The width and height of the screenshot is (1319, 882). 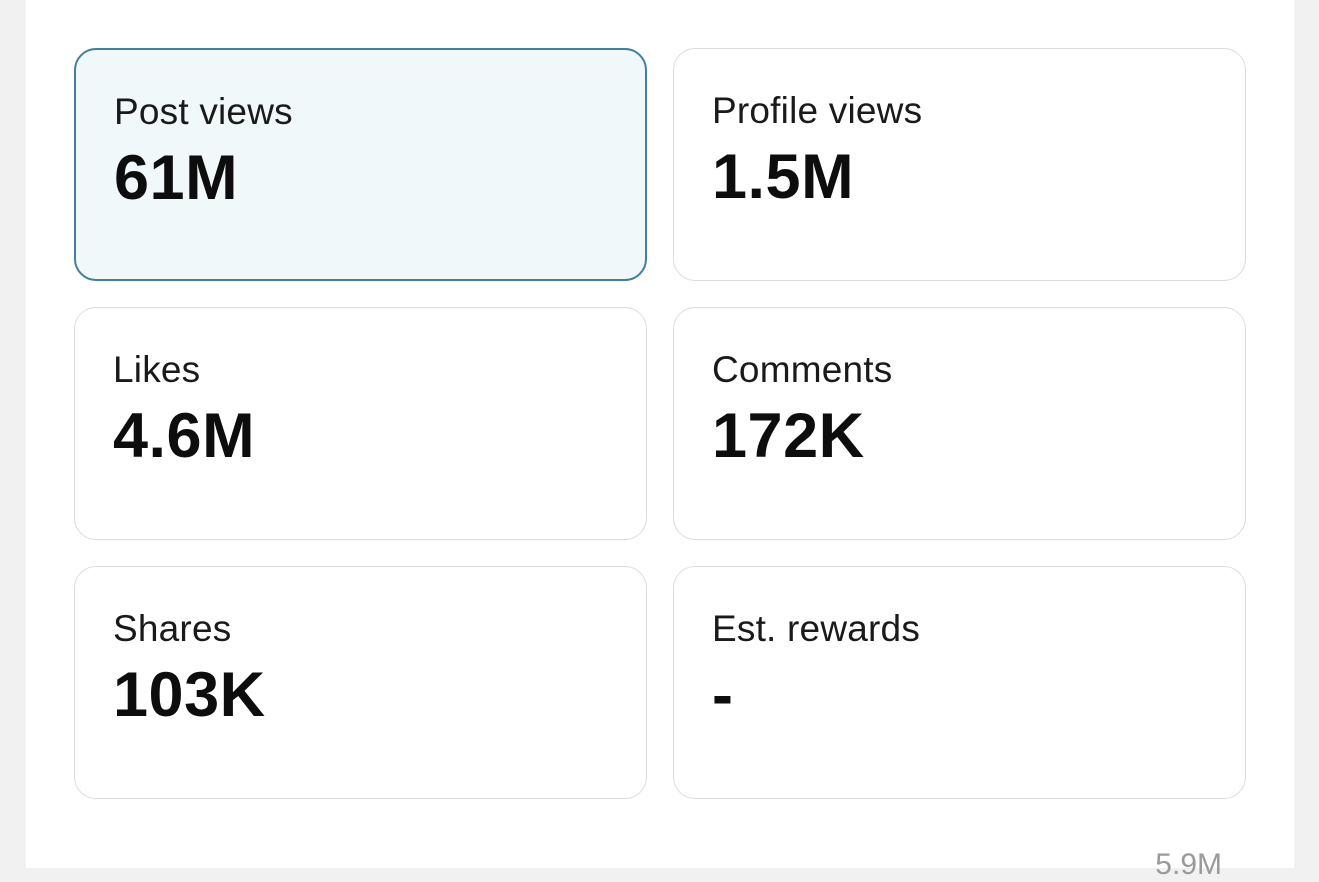 What do you see at coordinates (959, 423) in the screenshot?
I see `stat-card-comments: Comments 172K` at bounding box center [959, 423].